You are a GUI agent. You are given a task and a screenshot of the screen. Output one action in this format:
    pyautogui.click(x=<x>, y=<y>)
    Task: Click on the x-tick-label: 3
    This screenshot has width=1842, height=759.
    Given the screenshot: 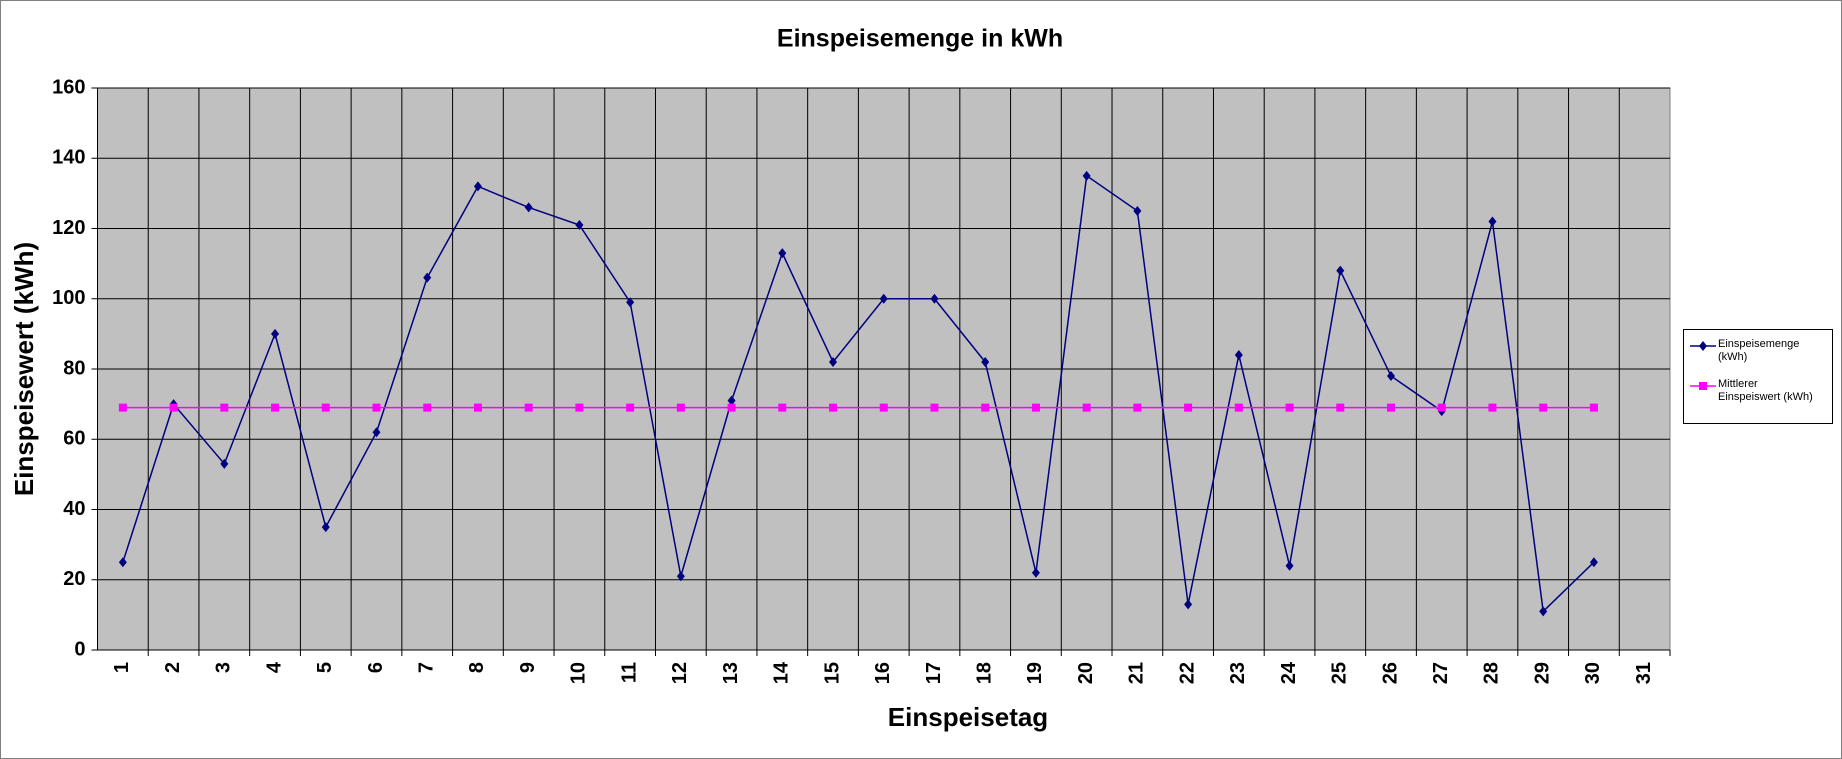 What is the action you would take?
    pyautogui.click(x=224, y=667)
    